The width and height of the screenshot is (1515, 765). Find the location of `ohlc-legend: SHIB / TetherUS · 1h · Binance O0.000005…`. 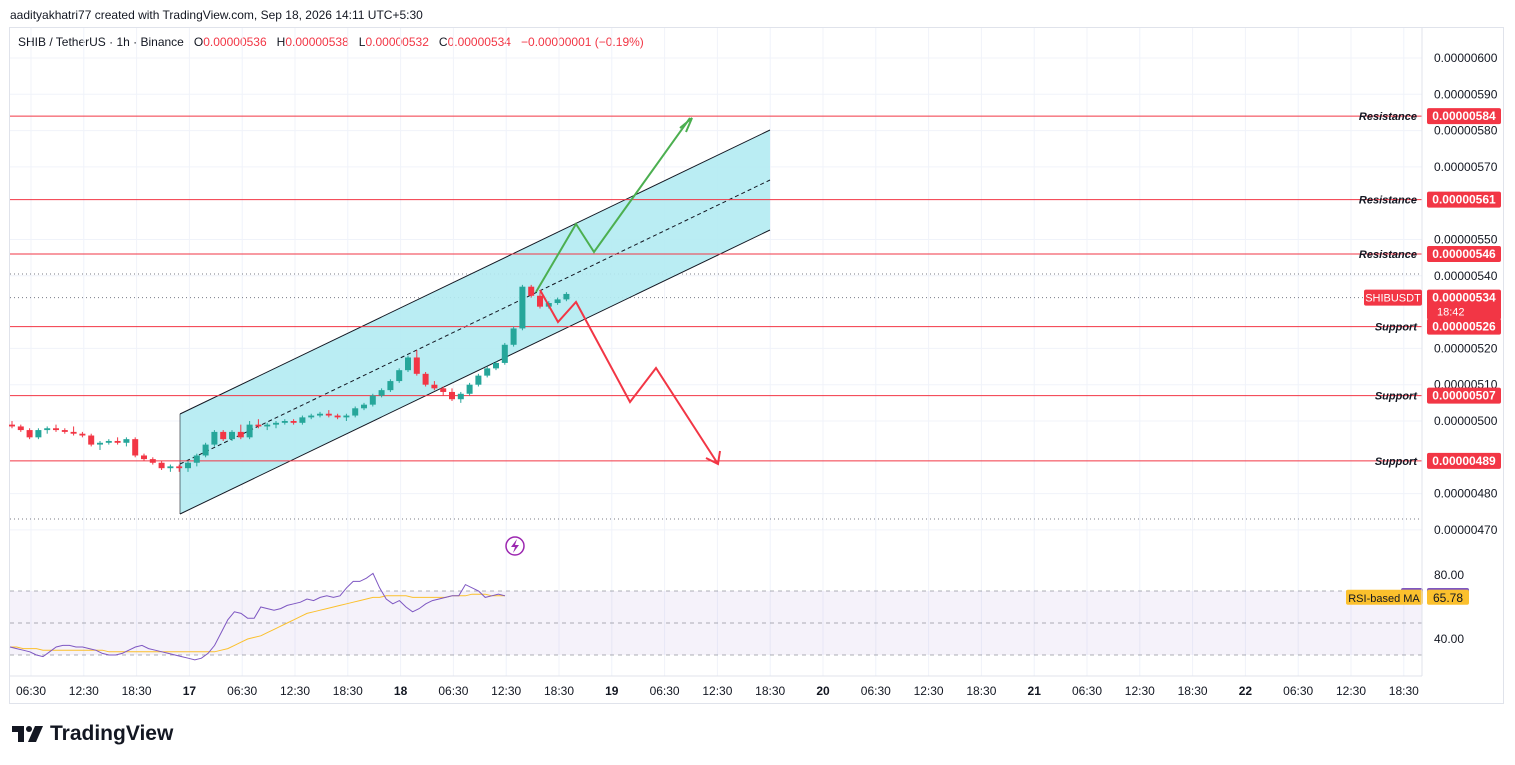

ohlc-legend: SHIB / TetherUS · 1h · Binance O0.000005… is located at coordinates (331, 42).